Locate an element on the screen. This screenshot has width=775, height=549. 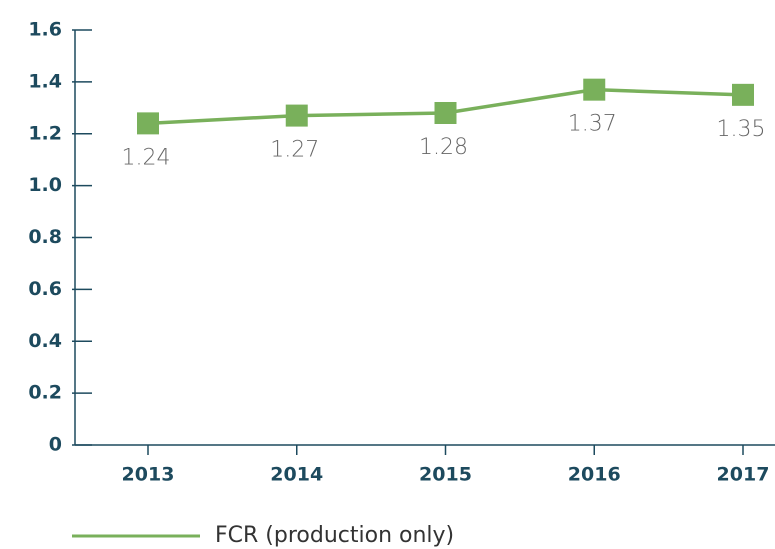
y-tick-label: 0.8 is located at coordinates (45, 237).